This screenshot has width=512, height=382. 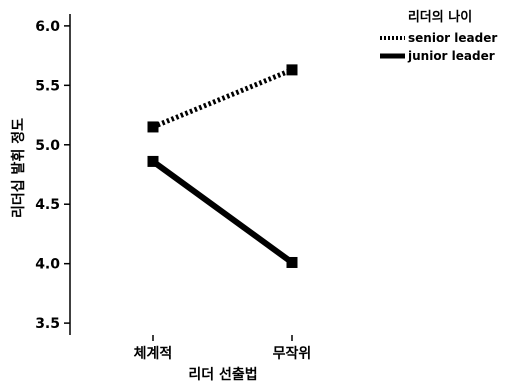 I want to click on legend: 리더의 나이 senior leader junior leader, so click(x=438, y=36).